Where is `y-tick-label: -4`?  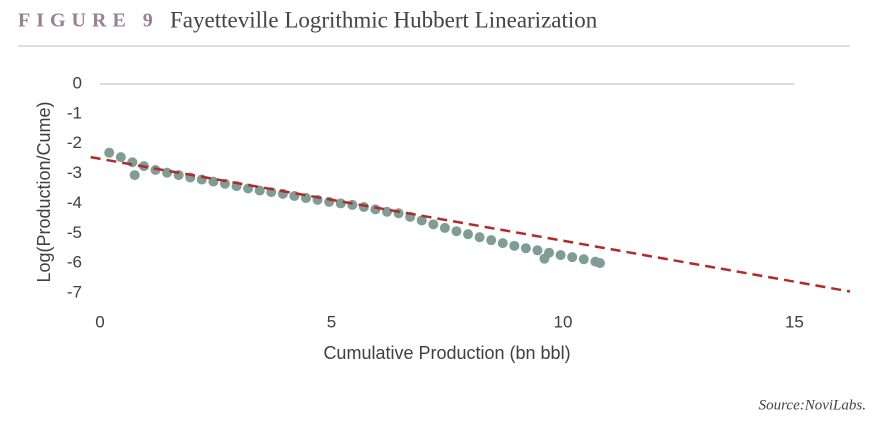 y-tick-label: -4 is located at coordinates (74, 202).